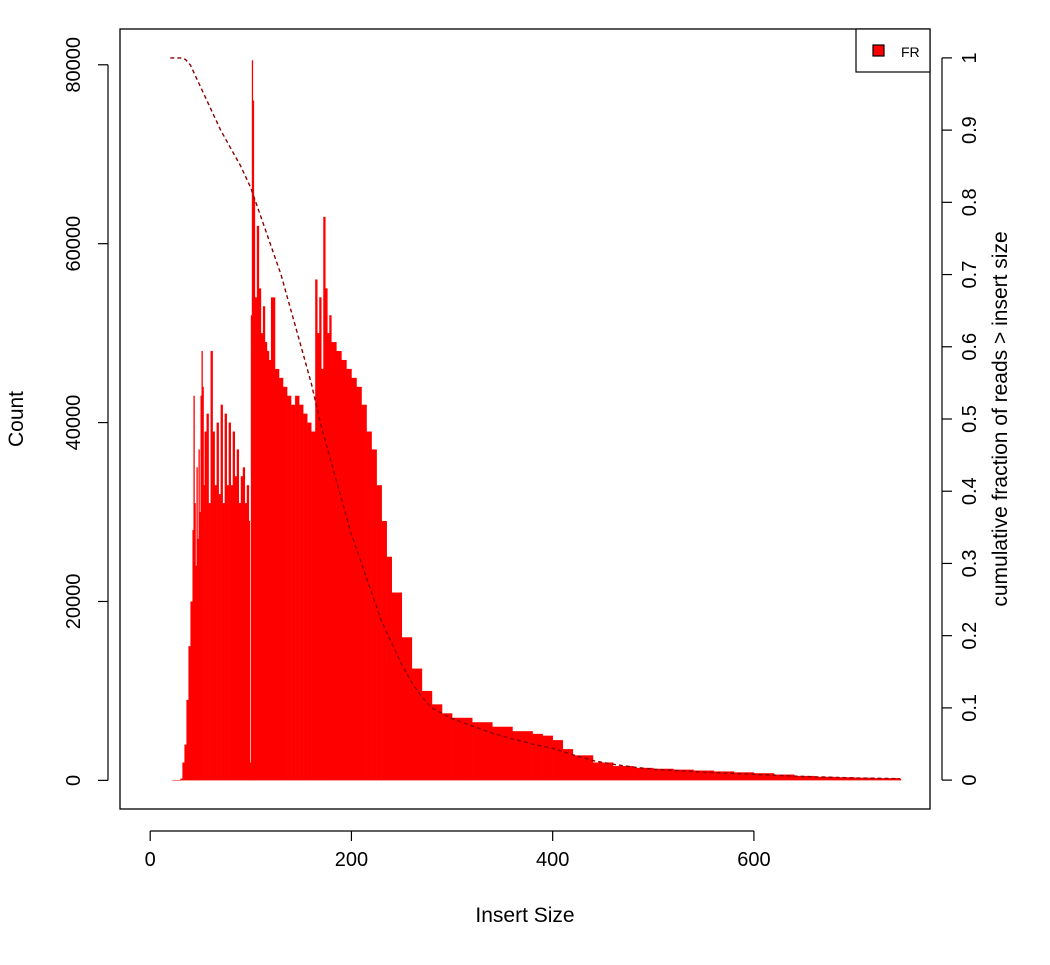 This screenshot has width=1050, height=965. I want to click on y2-tick-label-0.1: 0.1, so click(970, 708).